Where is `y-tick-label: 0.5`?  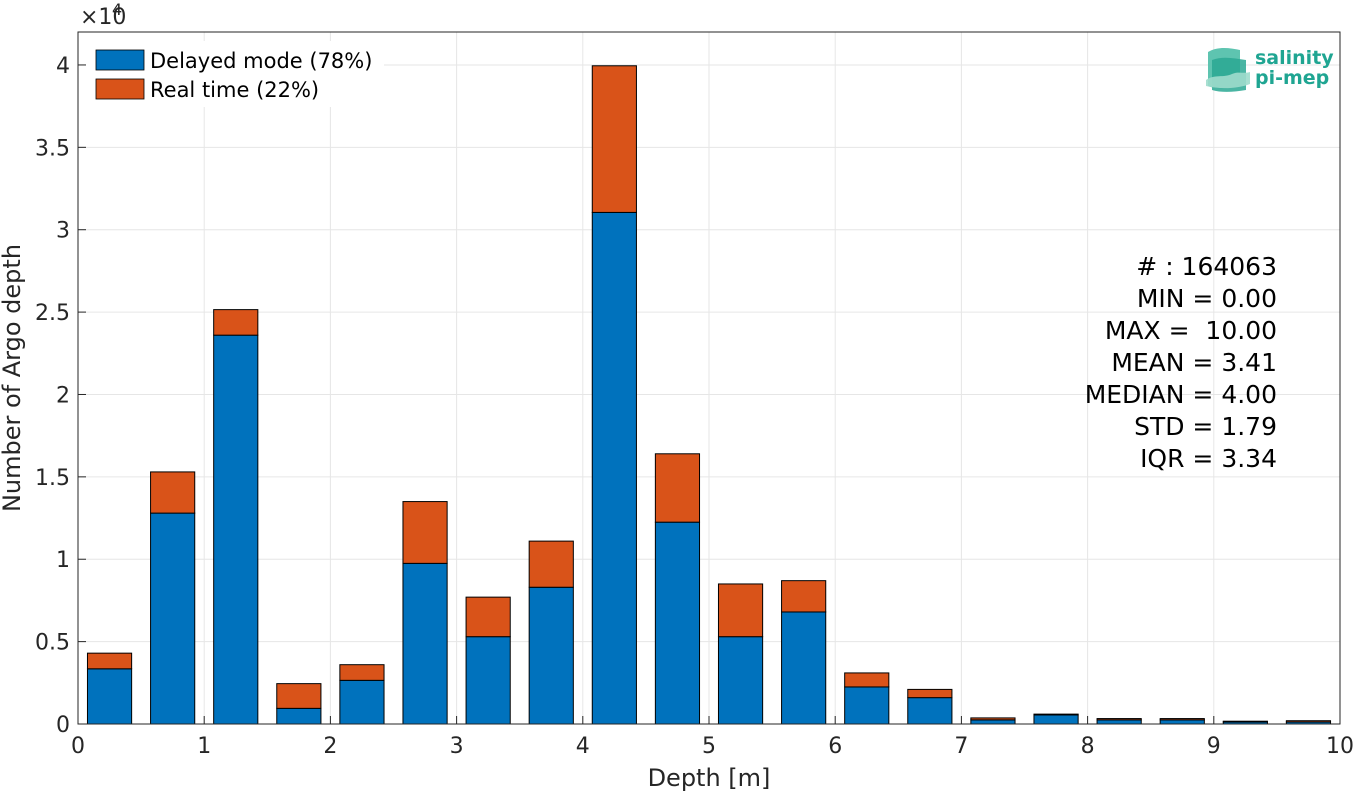 y-tick-label: 0.5 is located at coordinates (52, 643).